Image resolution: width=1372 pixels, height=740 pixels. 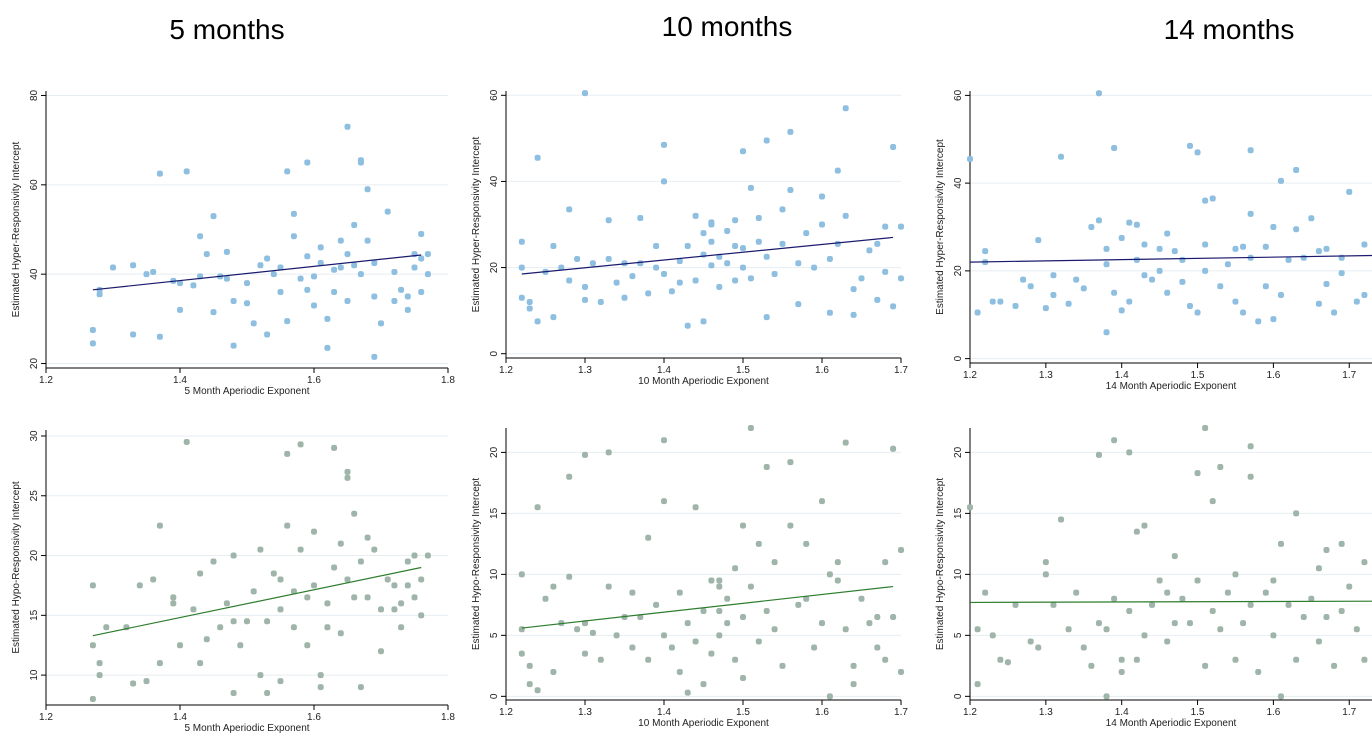 What do you see at coordinates (1273, 712) in the screenshot?
I see `x-tick-label: 1.6` at bounding box center [1273, 712].